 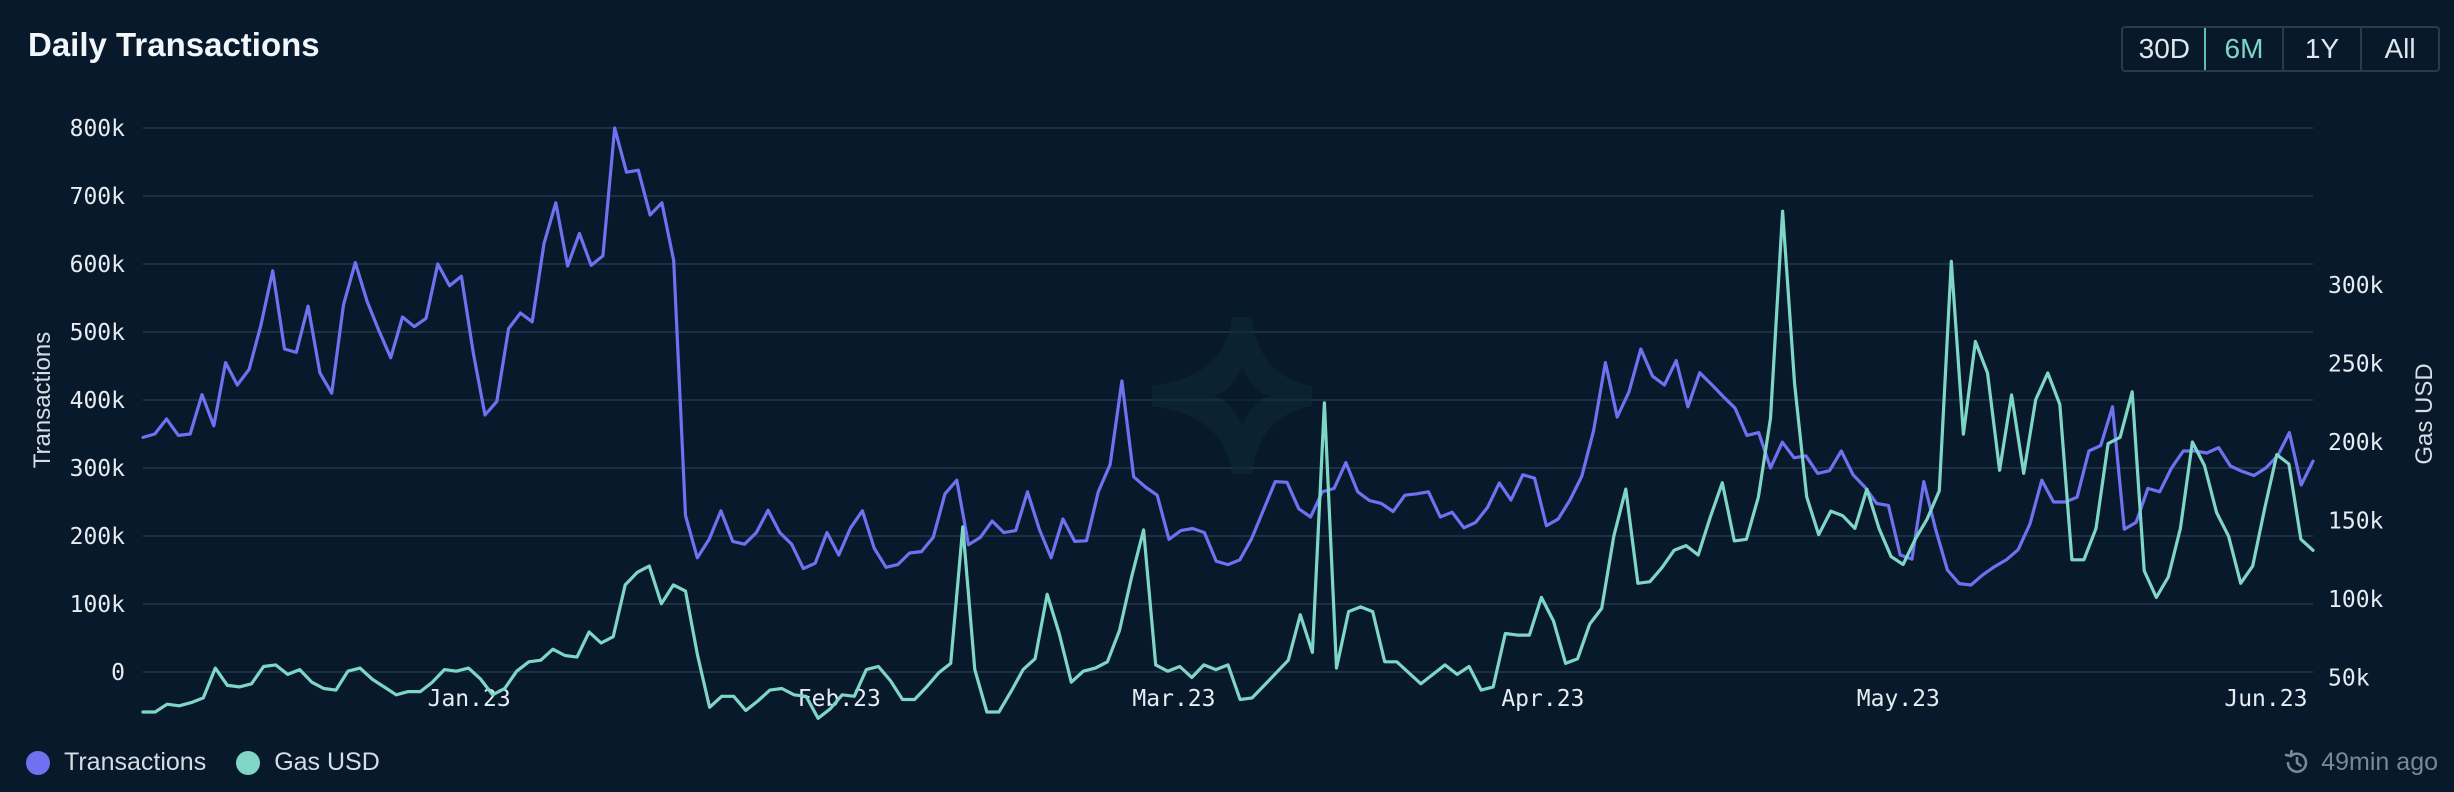 I want to click on y-right-tick-label: 50k, so click(x=2349, y=679).